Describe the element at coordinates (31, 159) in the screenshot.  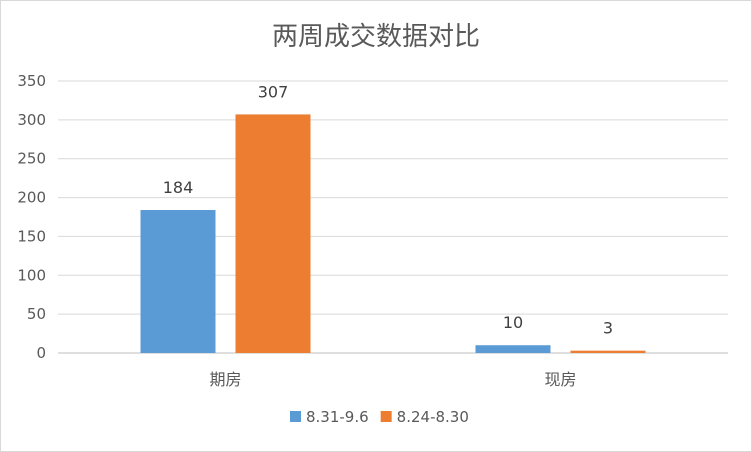
I see `y-tick-label: 250` at that location.